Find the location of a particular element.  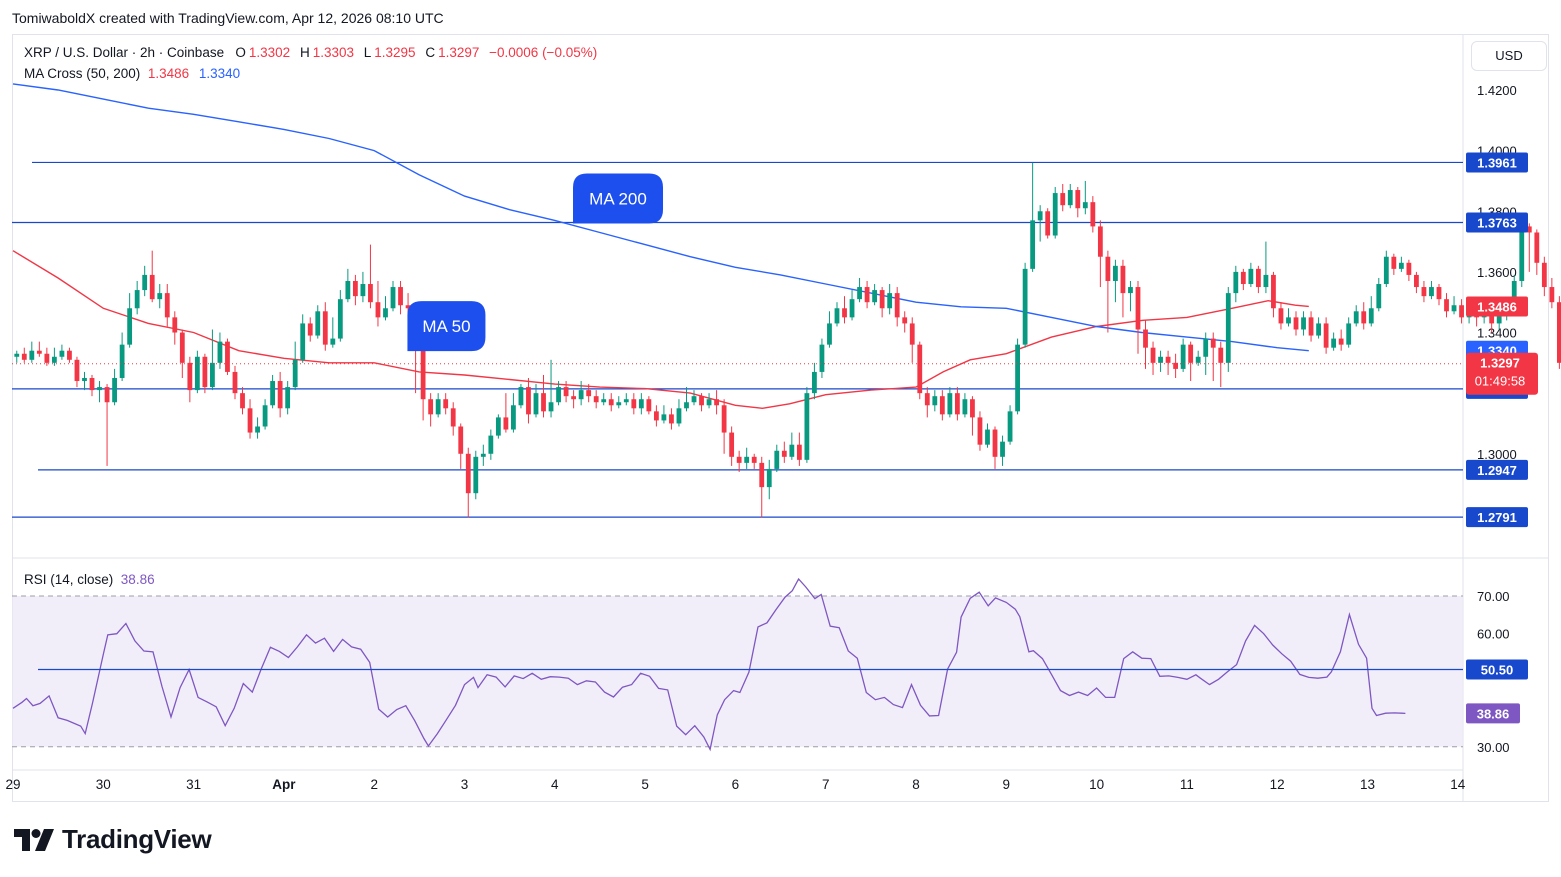

tradingview-logo: TradingView is located at coordinates (113, 839).